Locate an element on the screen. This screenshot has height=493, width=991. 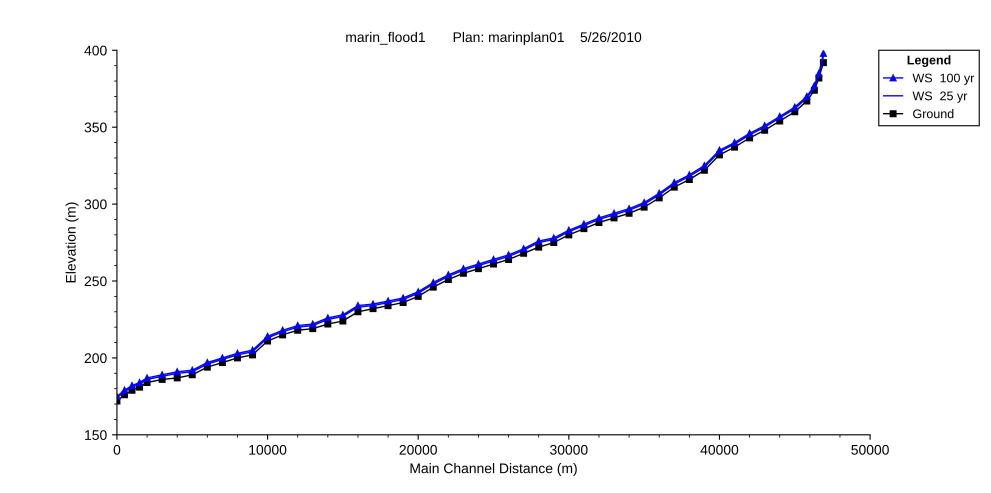
x-tick-label: 30000 is located at coordinates (569, 449).